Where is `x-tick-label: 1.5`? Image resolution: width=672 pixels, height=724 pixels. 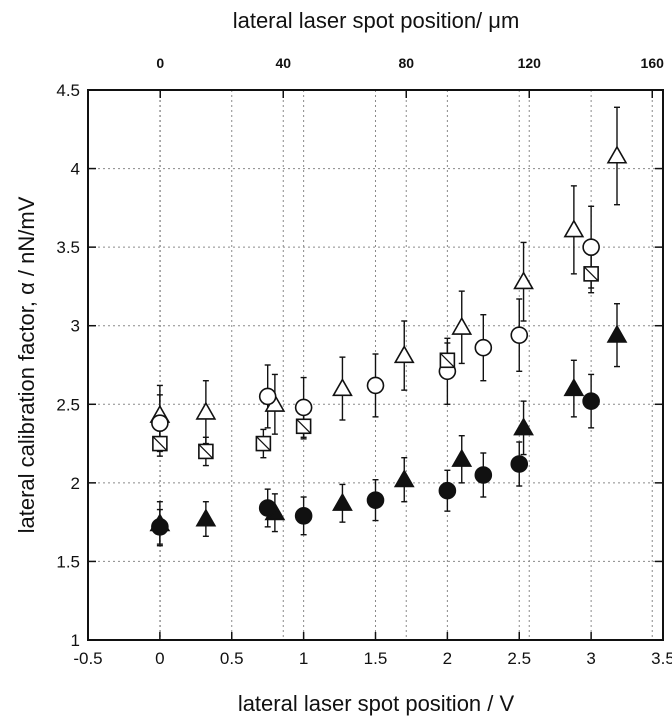
x-tick-label: 1.5 is located at coordinates (376, 658).